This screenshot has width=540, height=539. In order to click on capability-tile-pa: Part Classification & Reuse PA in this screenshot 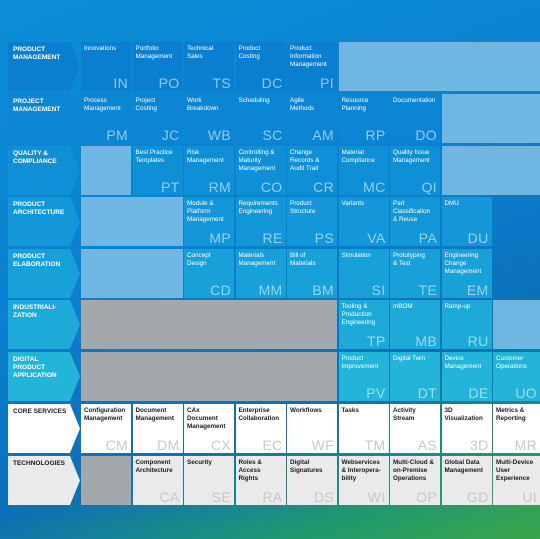, I will do `click(415, 221)`.